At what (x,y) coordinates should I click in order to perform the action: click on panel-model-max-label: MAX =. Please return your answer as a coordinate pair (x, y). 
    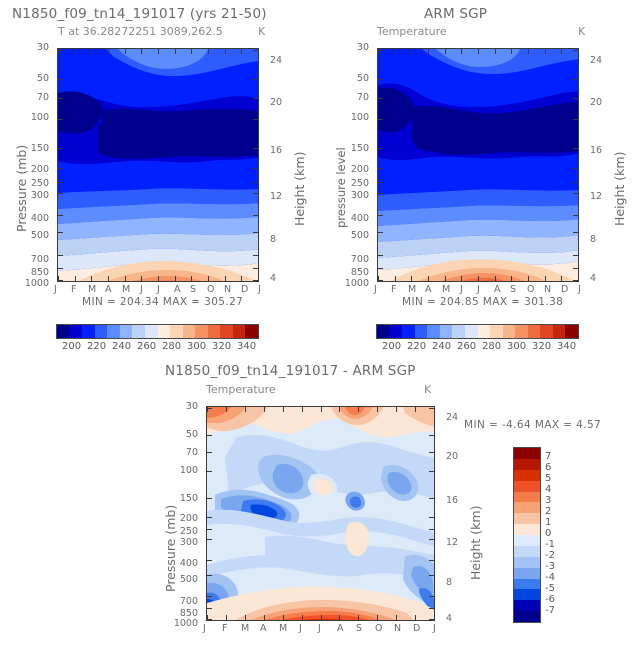
    Looking at the image, I should click on (181, 302).